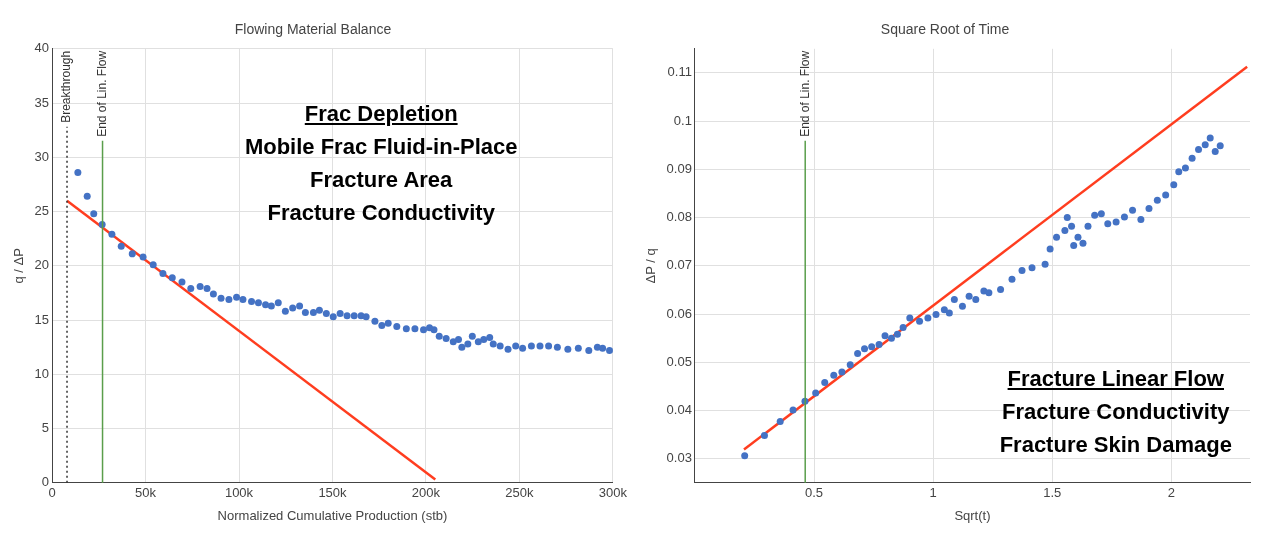  I want to click on y-tick-label: 0.05, so click(679, 361).